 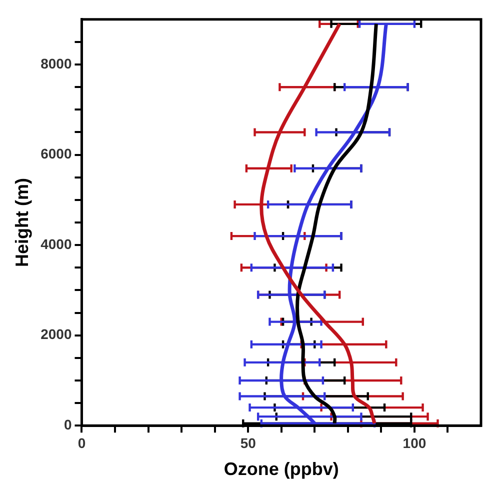 What do you see at coordinates (248, 442) in the screenshot?
I see `x-tick-label: 50` at bounding box center [248, 442].